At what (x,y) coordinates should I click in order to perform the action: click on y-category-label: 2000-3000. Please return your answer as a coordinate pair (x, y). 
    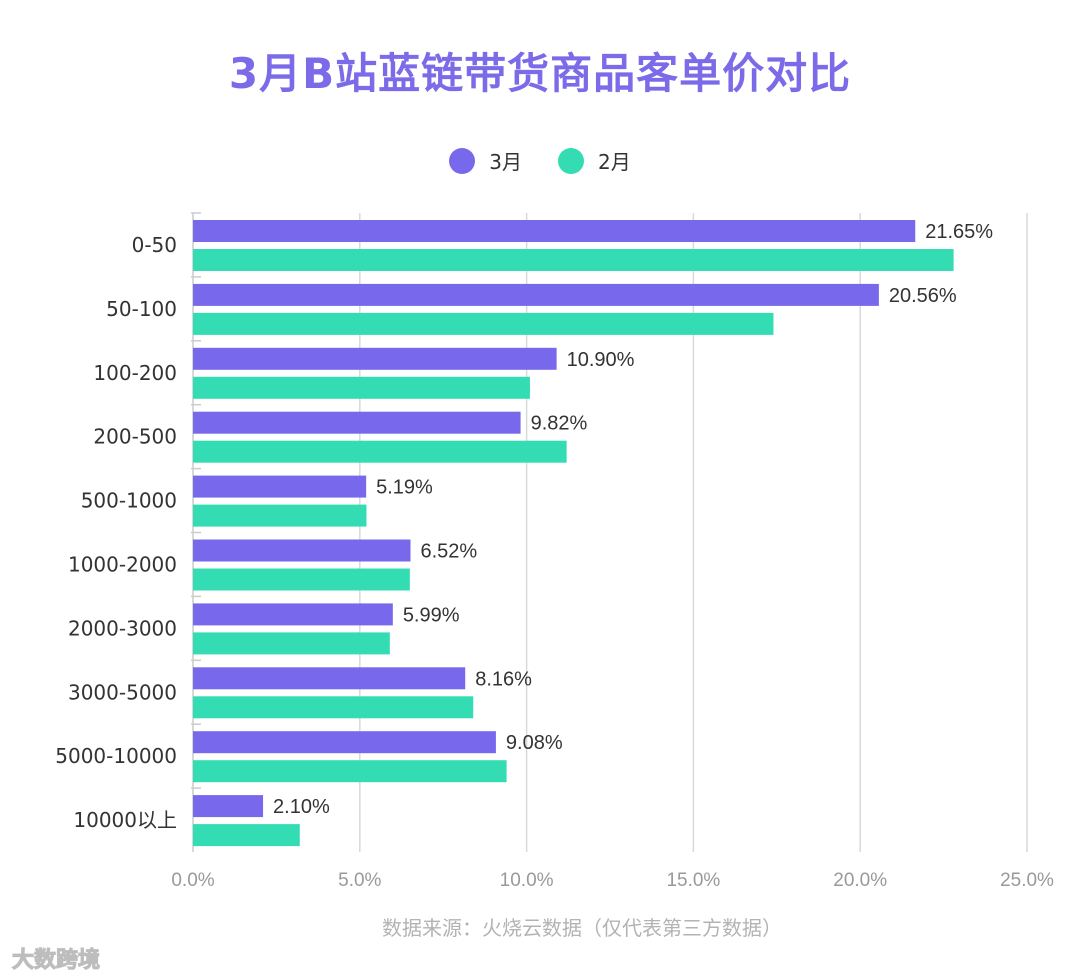
    Looking at the image, I should click on (122, 628).